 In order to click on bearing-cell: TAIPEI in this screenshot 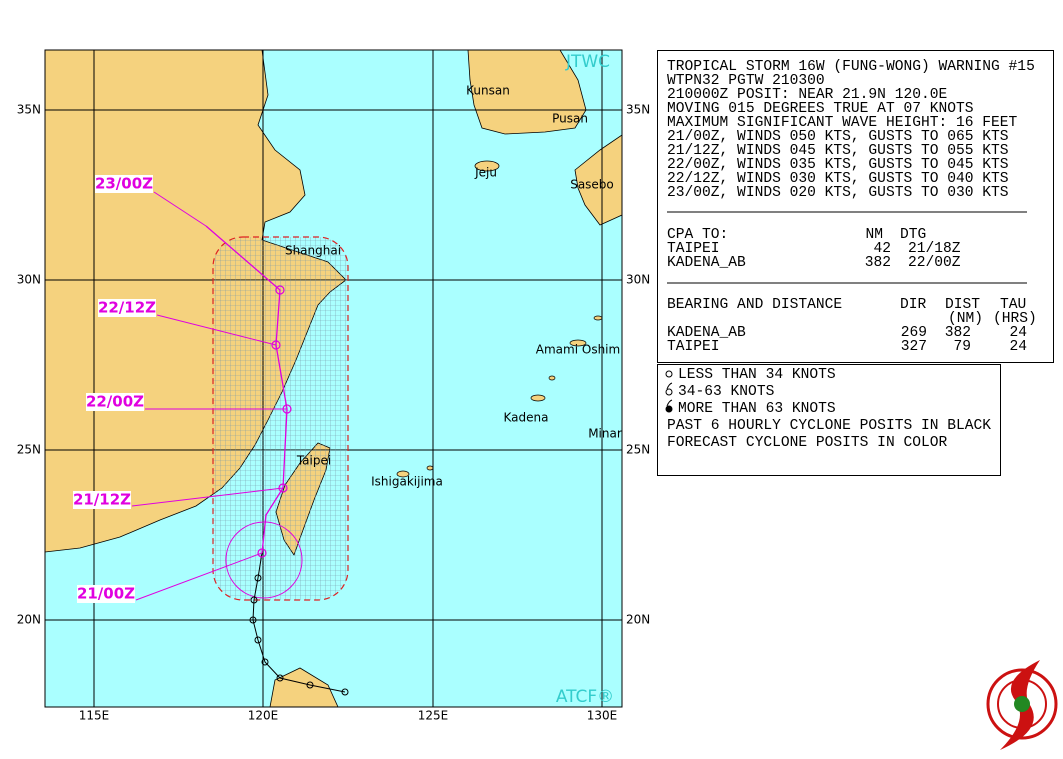, I will do `click(693, 347)`.